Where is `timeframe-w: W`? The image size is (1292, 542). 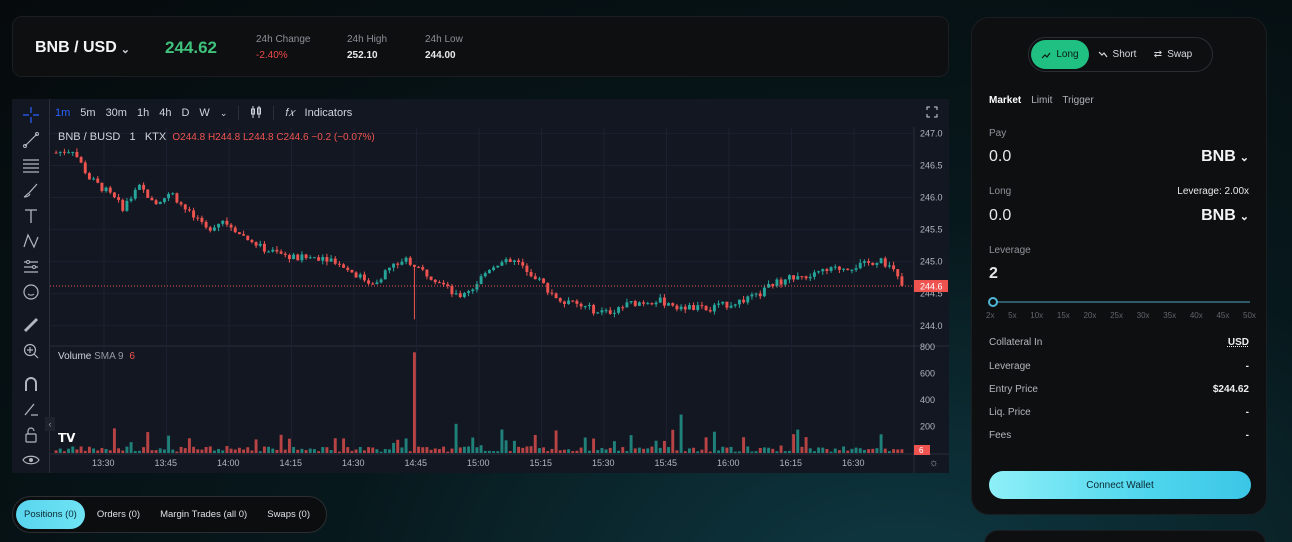 timeframe-w: W is located at coordinates (204, 113).